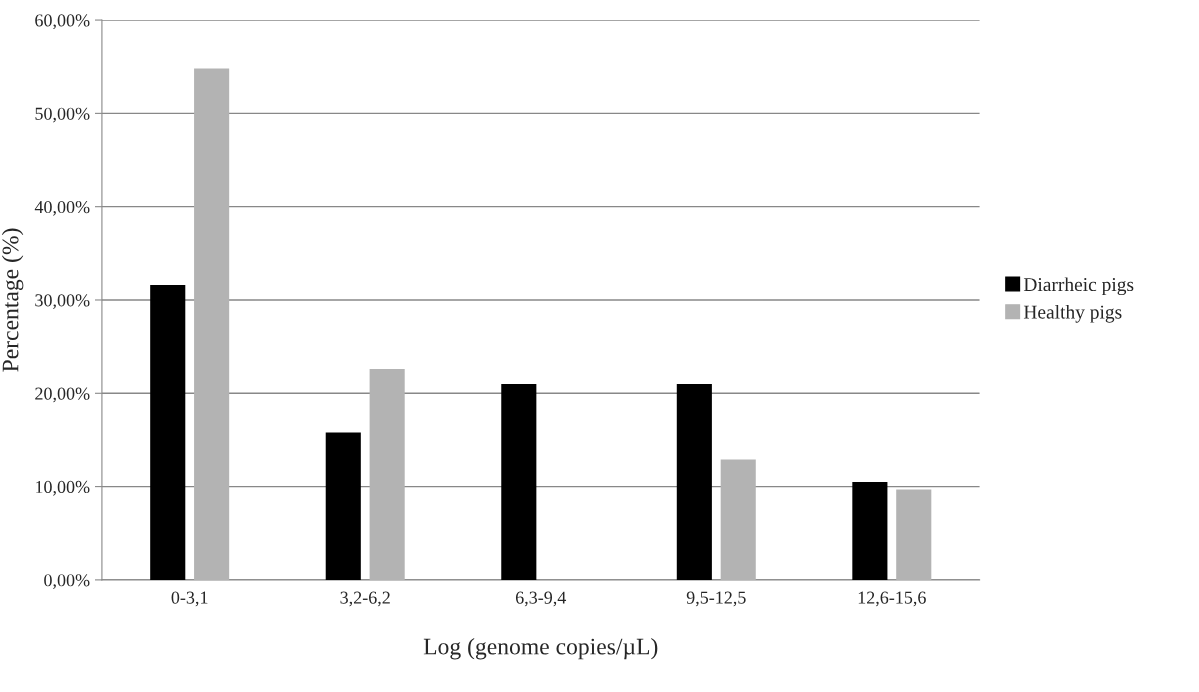 Image resolution: width=1199 pixels, height=692 pixels. I want to click on x-tick-label: 9,5-12,5, so click(716, 599).